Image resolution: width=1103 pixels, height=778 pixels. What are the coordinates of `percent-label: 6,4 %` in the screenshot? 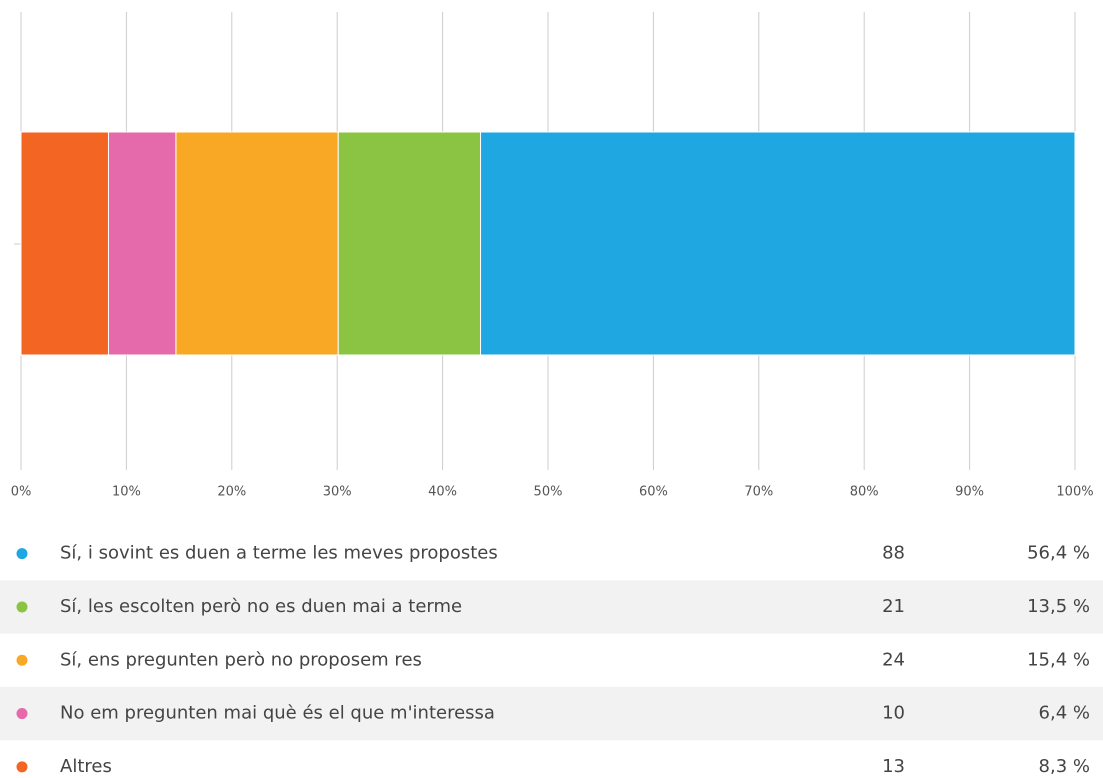 It's located at (1064, 713).